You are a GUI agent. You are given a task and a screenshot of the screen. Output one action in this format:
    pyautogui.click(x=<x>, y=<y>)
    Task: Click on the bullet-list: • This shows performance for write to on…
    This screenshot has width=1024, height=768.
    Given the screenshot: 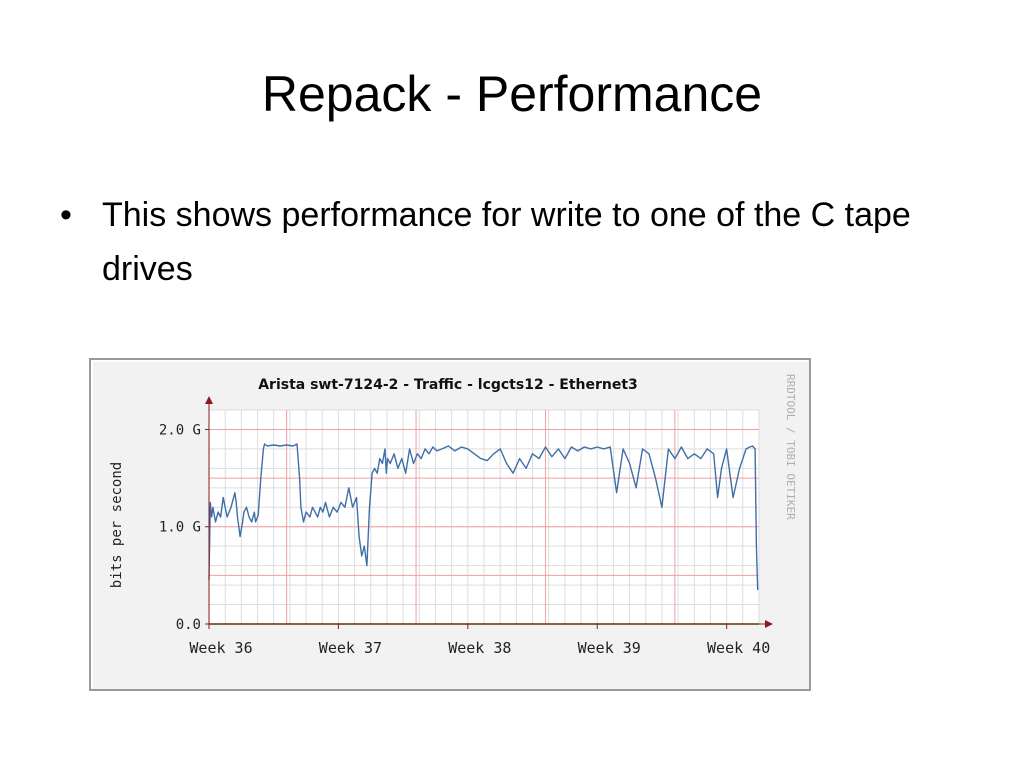 What is the action you would take?
    pyautogui.click(x=510, y=242)
    